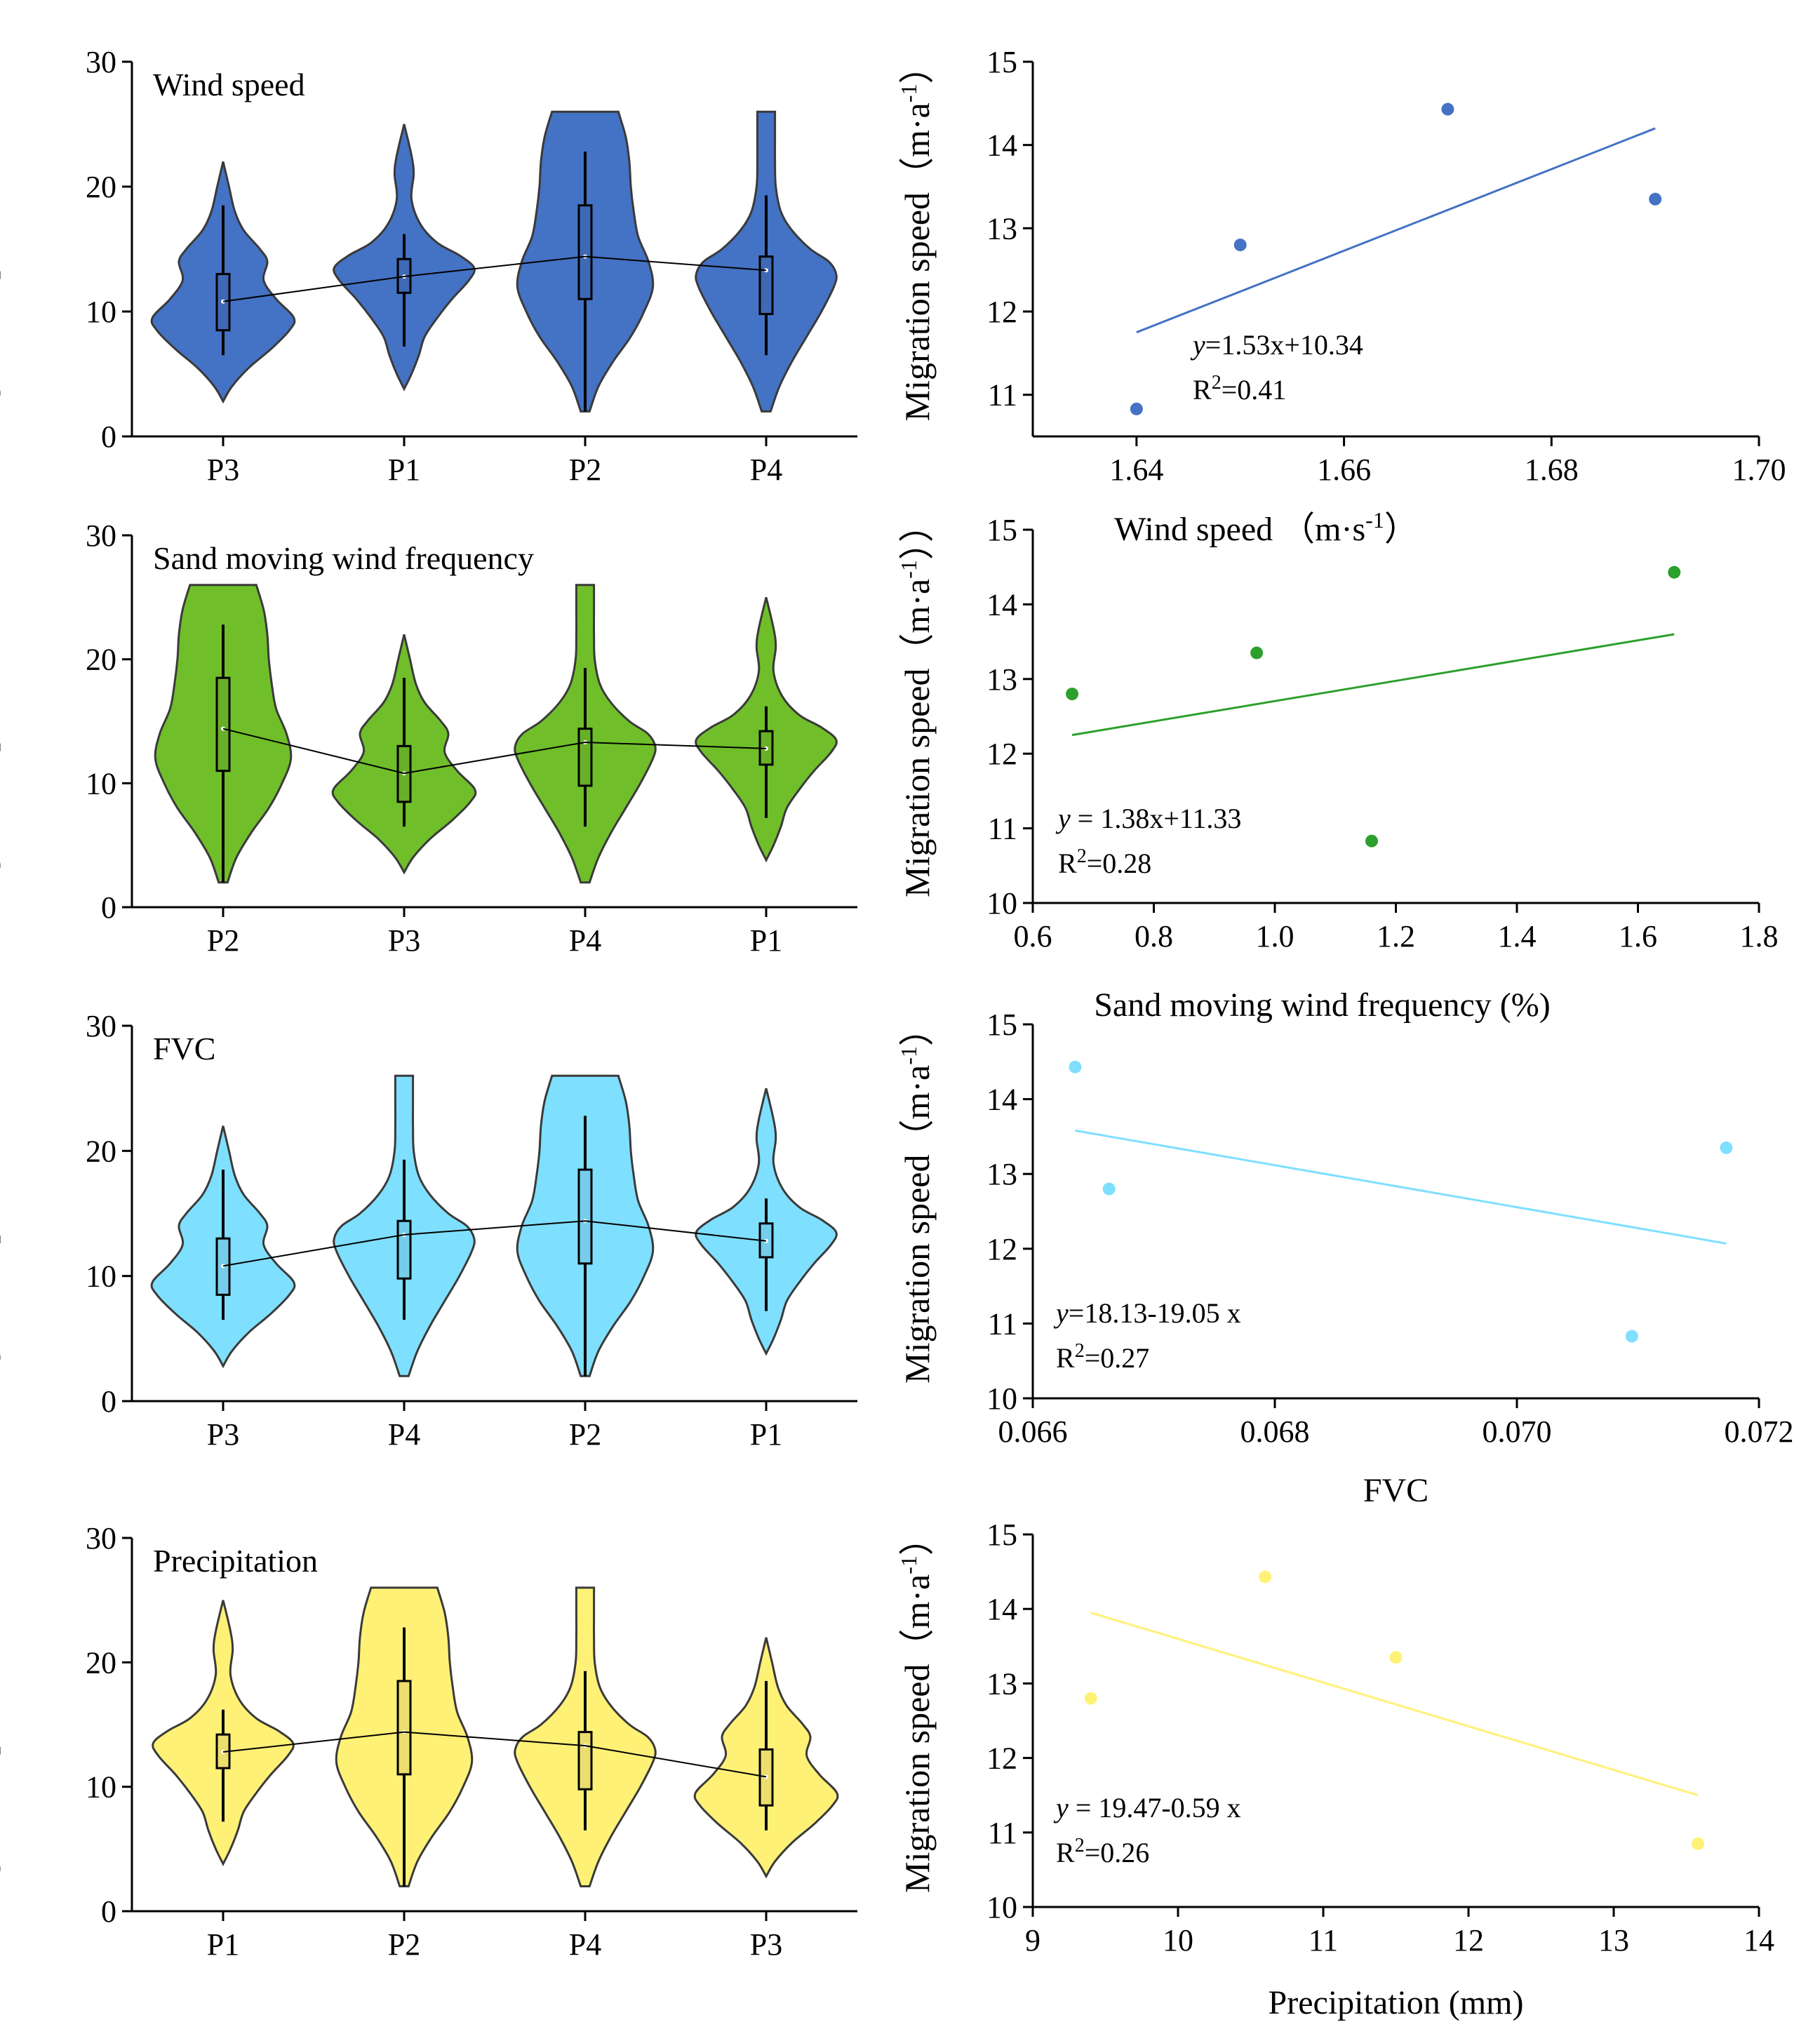  Describe the element at coordinates (1266, 527) in the screenshot. I see `x-axis-label: Wind speed （m·s-1）` at that location.